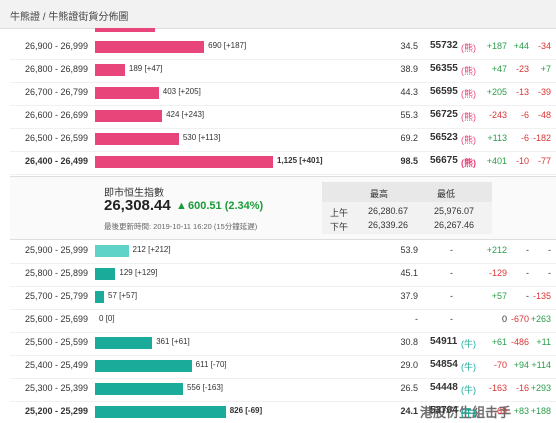 This screenshot has width=556, height=423. What do you see at coordinates (466, 412) in the screenshot?
I see `watermark: 港股衍生組击手` at bounding box center [466, 412].